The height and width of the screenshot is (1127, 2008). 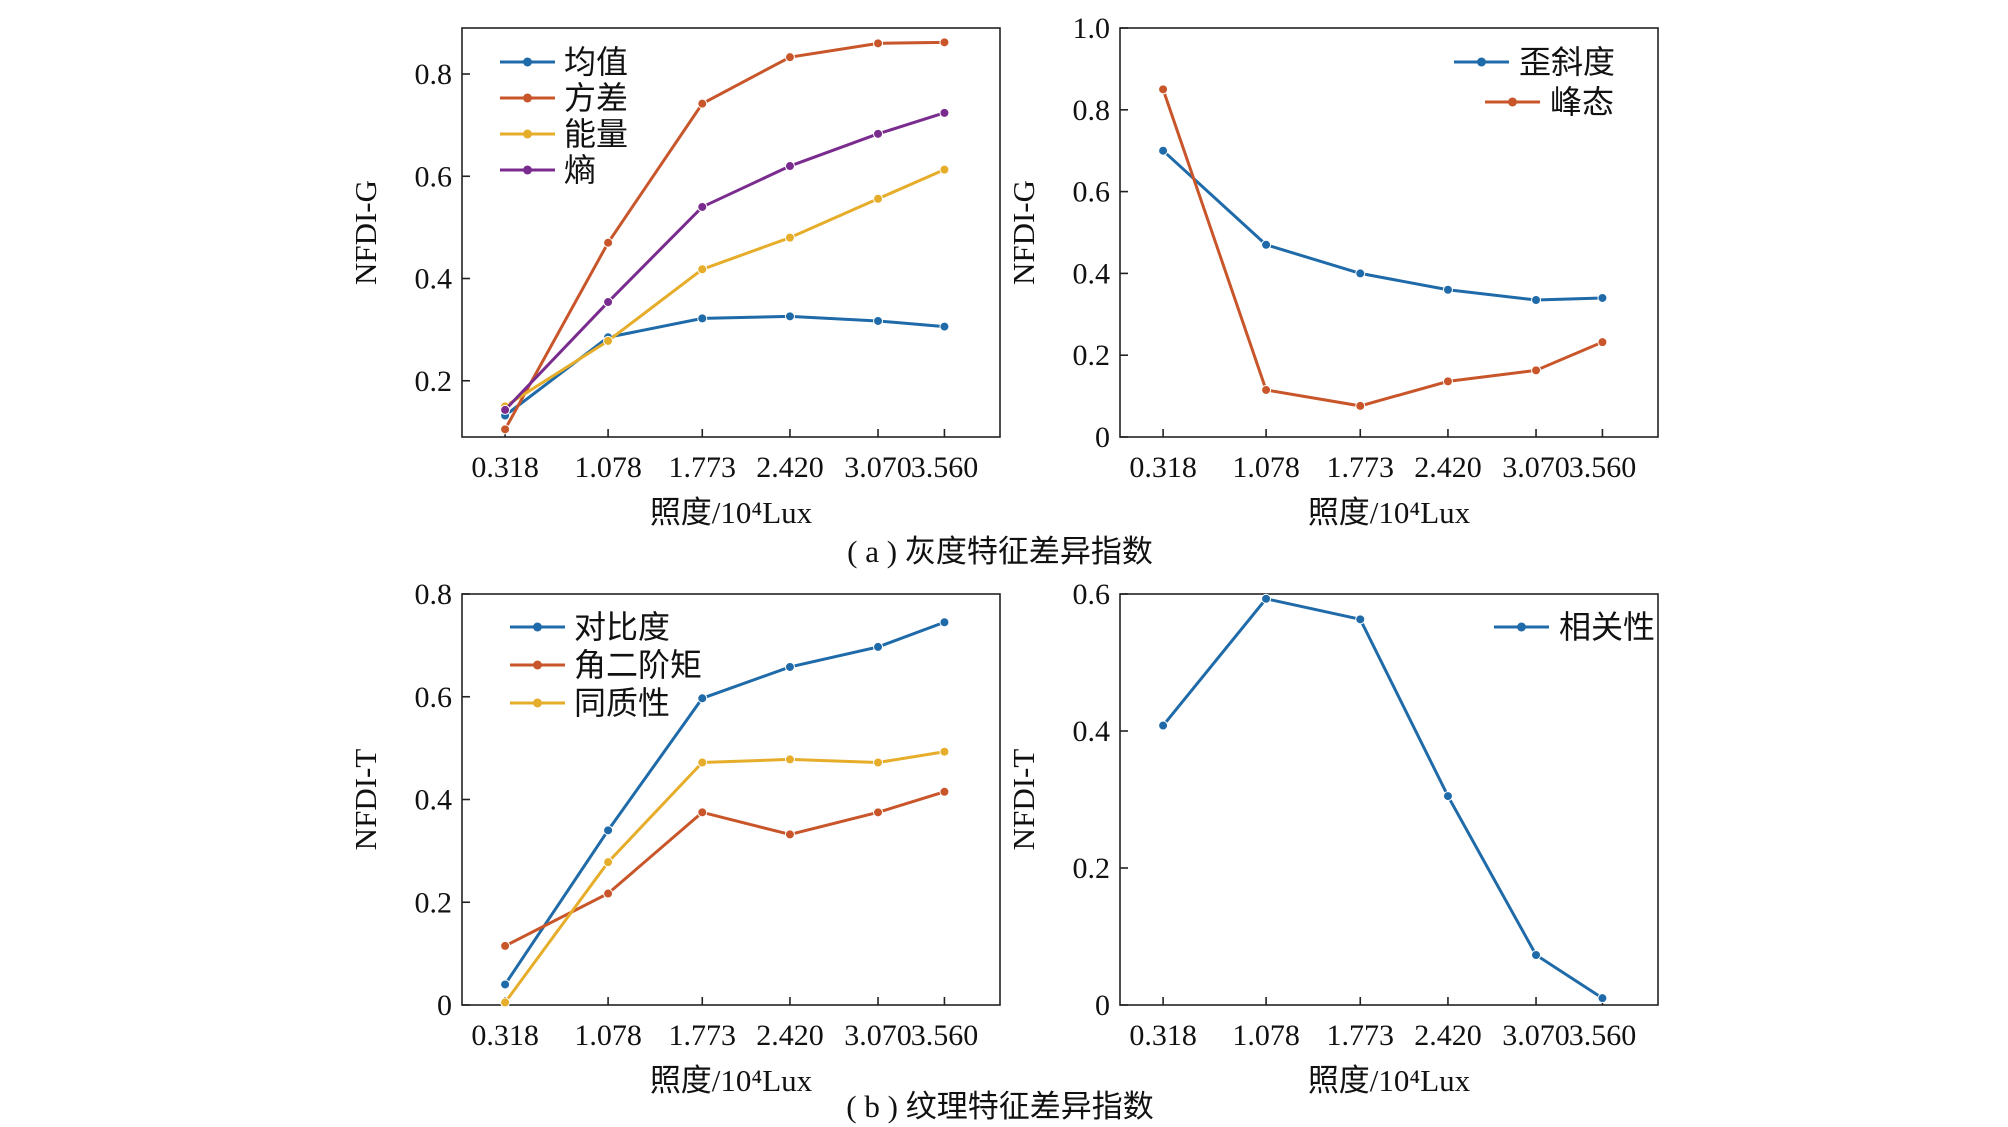 What do you see at coordinates (596, 134) in the screenshot?
I see `legend-label: 能量` at bounding box center [596, 134].